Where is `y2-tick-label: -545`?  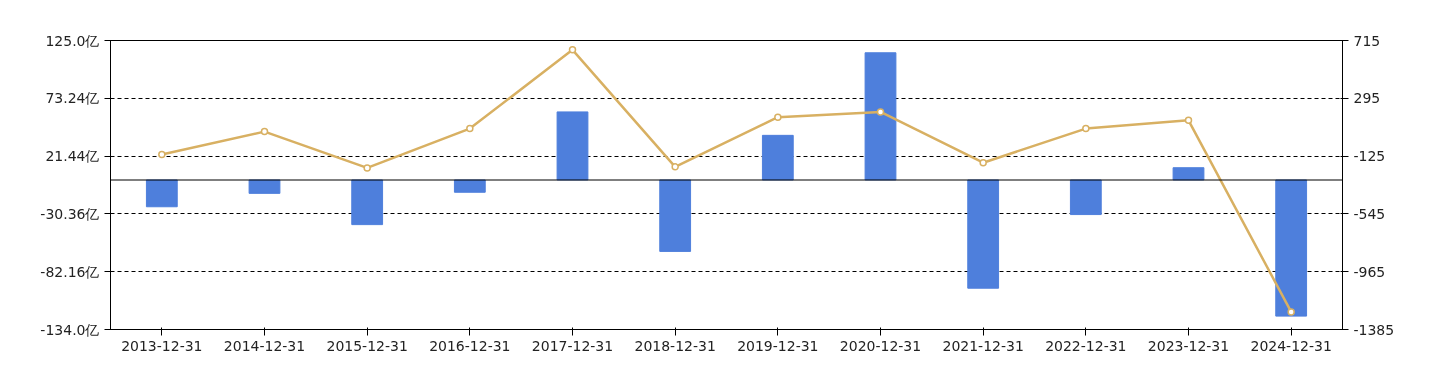 y2-tick-label: -545 is located at coordinates (1369, 213).